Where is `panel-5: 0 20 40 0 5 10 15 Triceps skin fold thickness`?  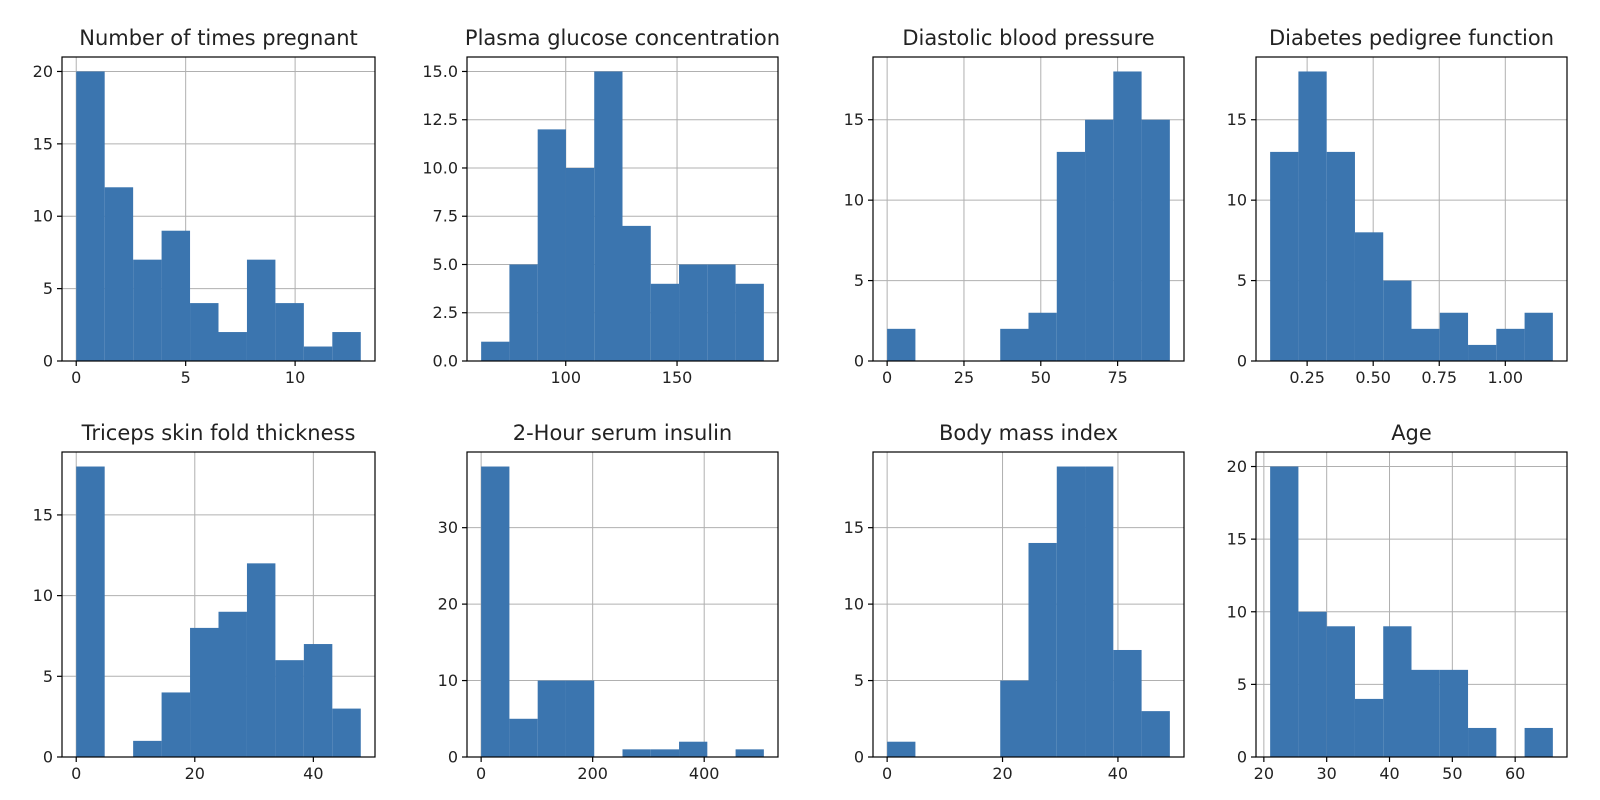 panel-5: 0 20 40 0 5 10 15 Triceps skin fold thickness is located at coordinates (204, 602).